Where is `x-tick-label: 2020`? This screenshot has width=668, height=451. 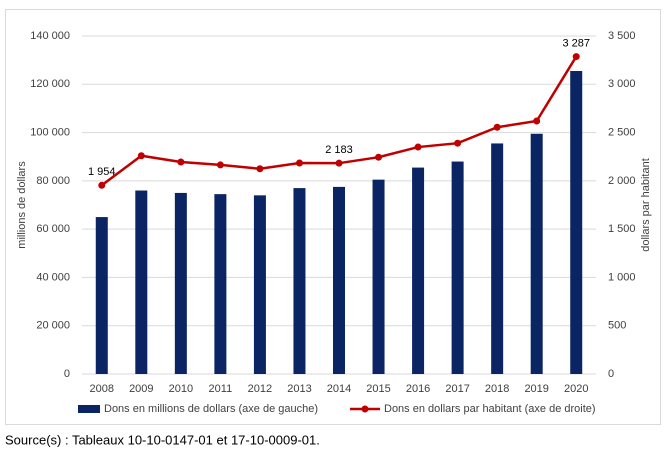 x-tick-label: 2020 is located at coordinates (576, 389).